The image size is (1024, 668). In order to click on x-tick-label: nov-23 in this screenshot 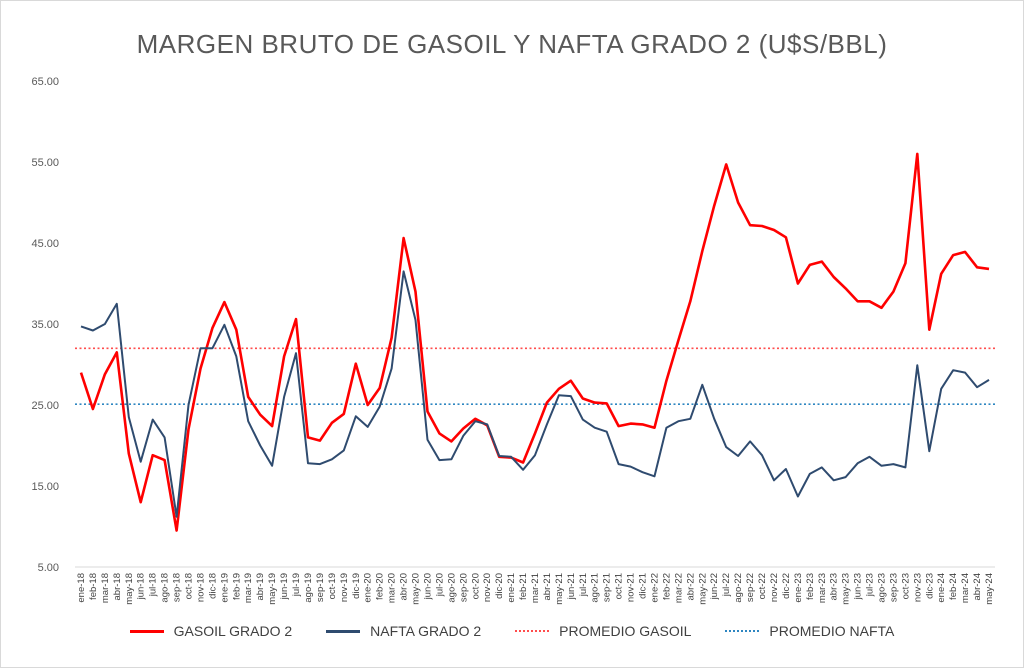, I will do `click(917, 587)`.